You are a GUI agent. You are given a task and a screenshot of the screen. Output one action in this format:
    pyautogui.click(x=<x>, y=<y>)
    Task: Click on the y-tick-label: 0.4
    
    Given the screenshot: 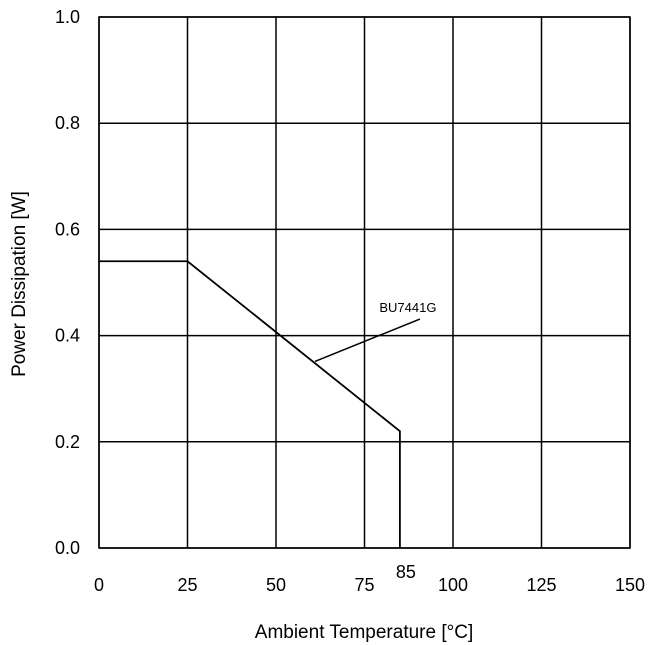 What is the action you would take?
    pyautogui.click(x=67, y=336)
    